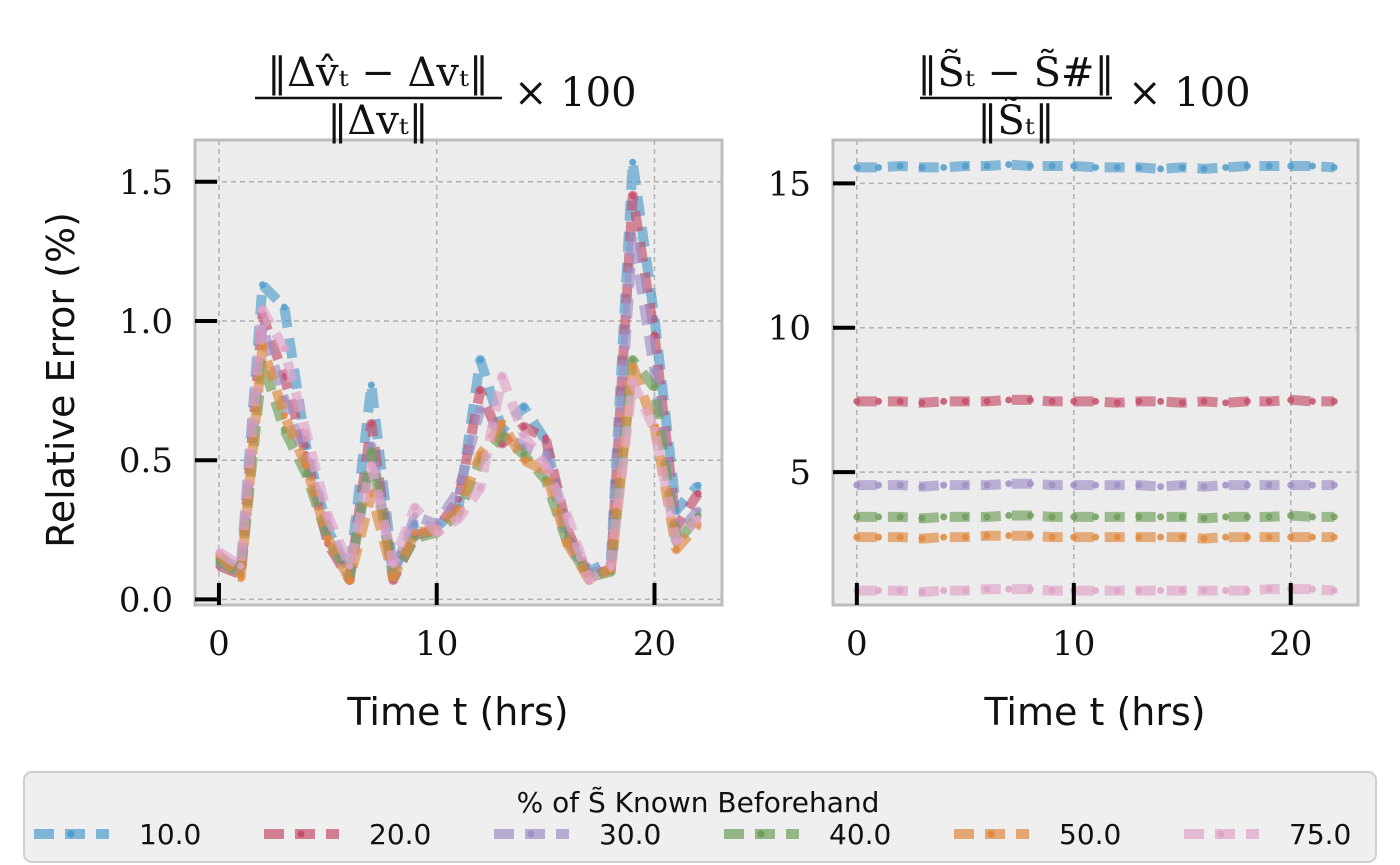 Image resolution: width=1400 pixels, height=865 pixels. Describe the element at coordinates (1095, 537) in the screenshot. I see `right-series-line-50.0` at that location.